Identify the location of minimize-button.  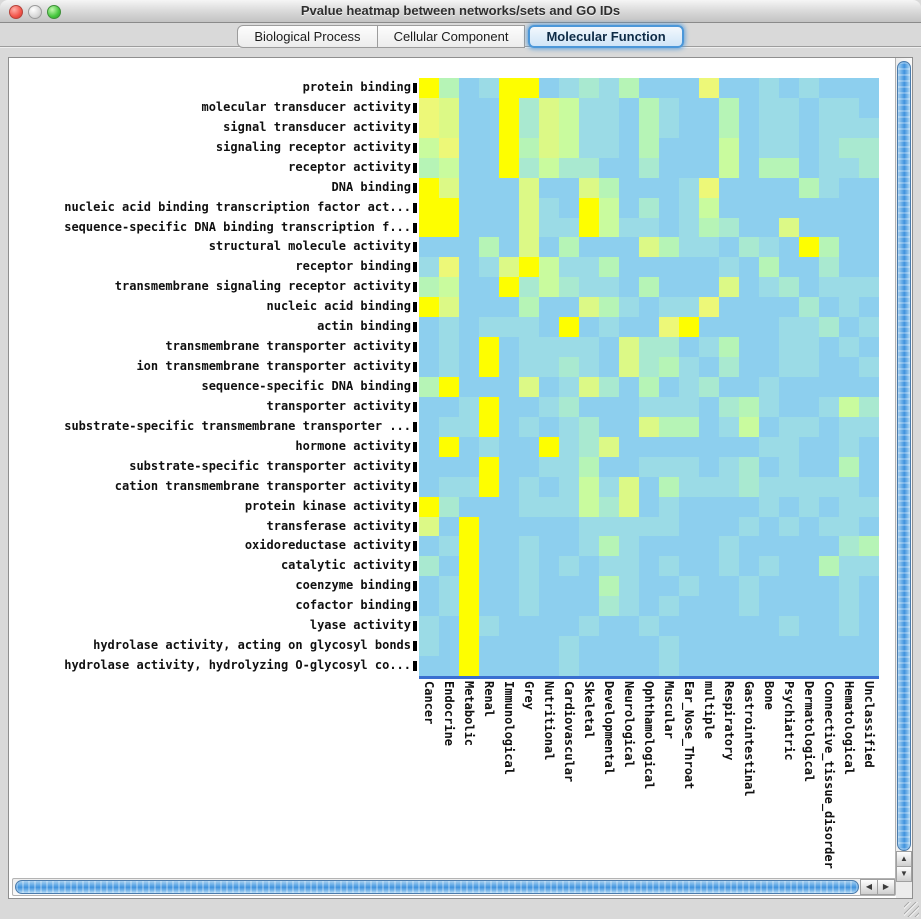
(35, 12).